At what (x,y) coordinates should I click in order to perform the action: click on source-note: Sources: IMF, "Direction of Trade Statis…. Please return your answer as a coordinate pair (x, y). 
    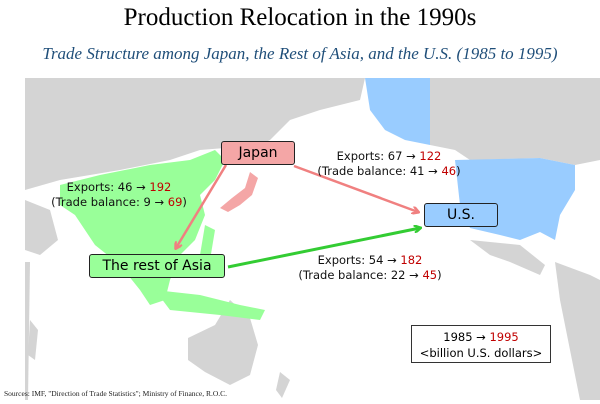
    Looking at the image, I should click on (116, 393).